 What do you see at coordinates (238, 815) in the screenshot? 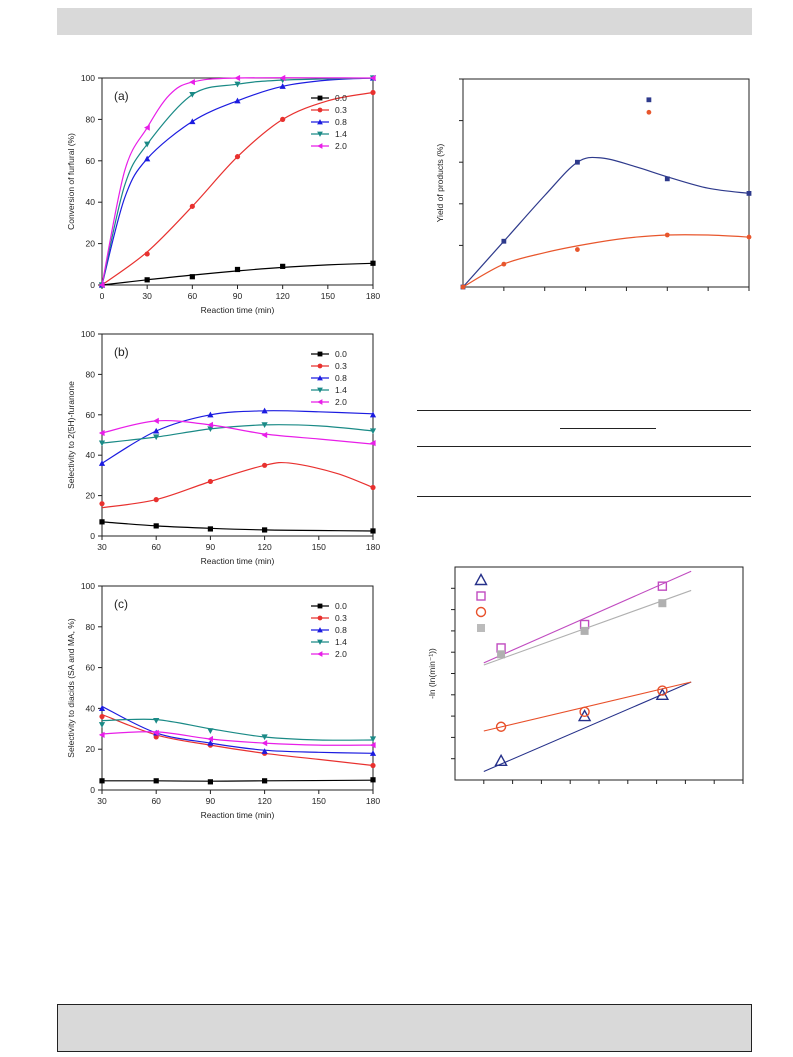
I see `x-axis-label: Reaction time (min)` at bounding box center [238, 815].